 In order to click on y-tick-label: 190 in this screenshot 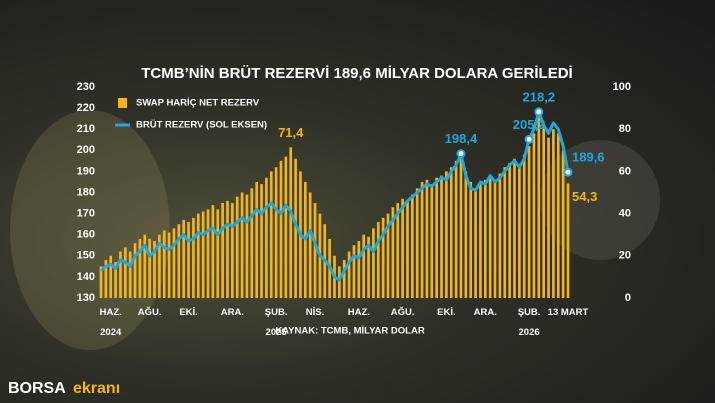, I will do `click(86, 171)`.